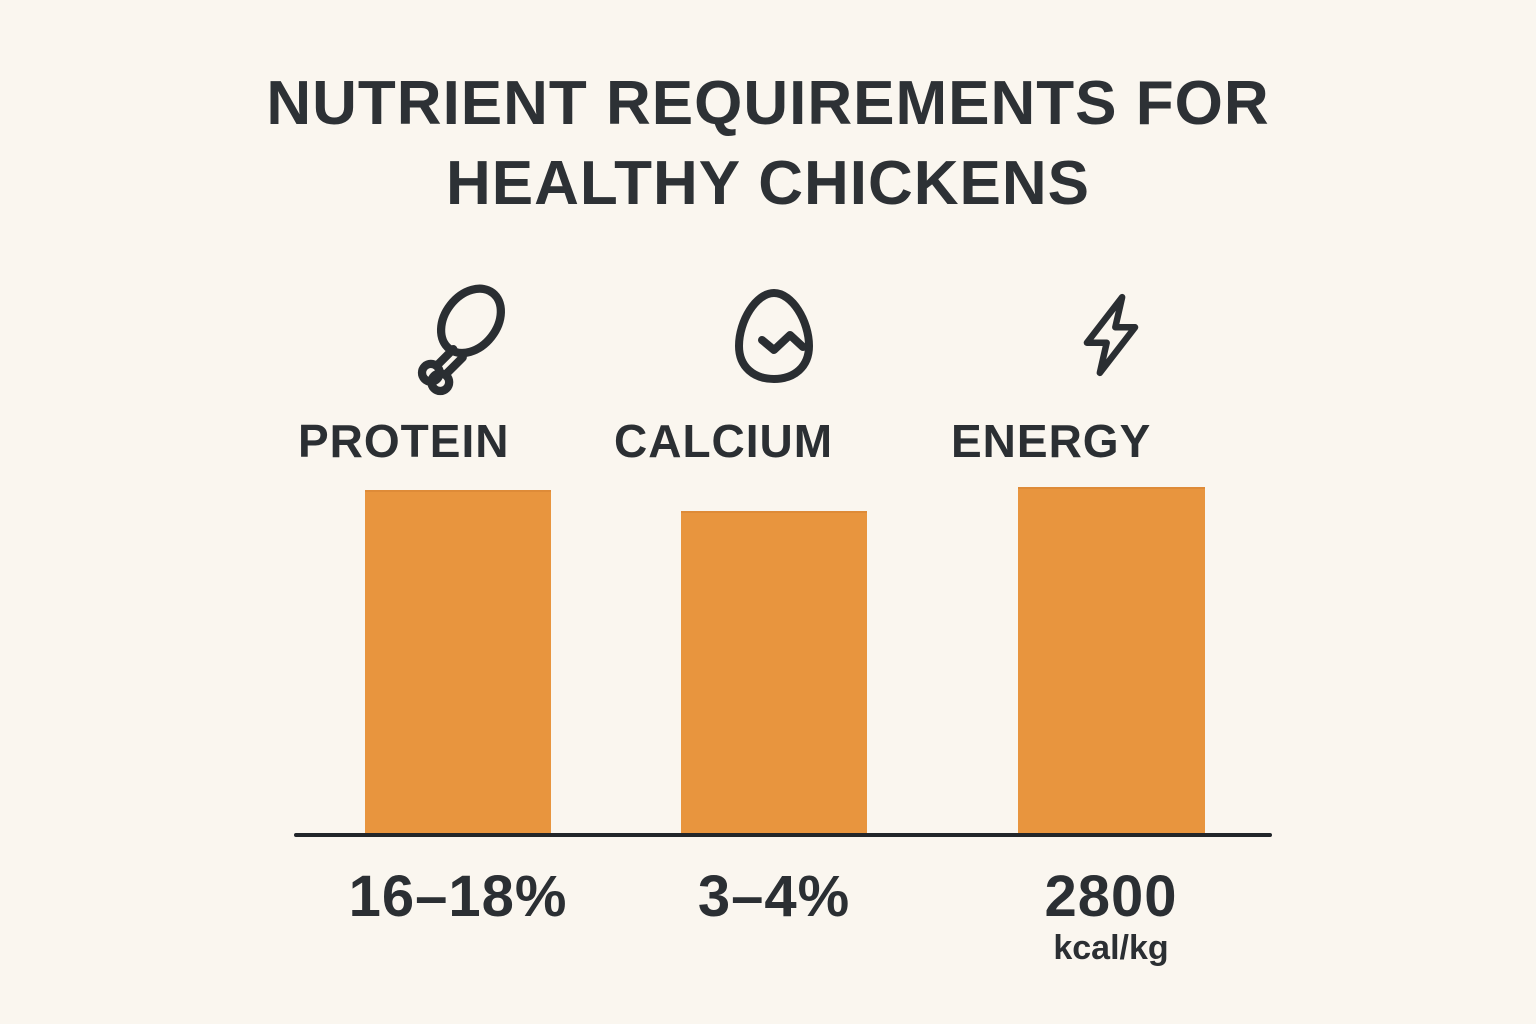  I want to click on value-cell-calcium: 3–4%, so click(774, 897).